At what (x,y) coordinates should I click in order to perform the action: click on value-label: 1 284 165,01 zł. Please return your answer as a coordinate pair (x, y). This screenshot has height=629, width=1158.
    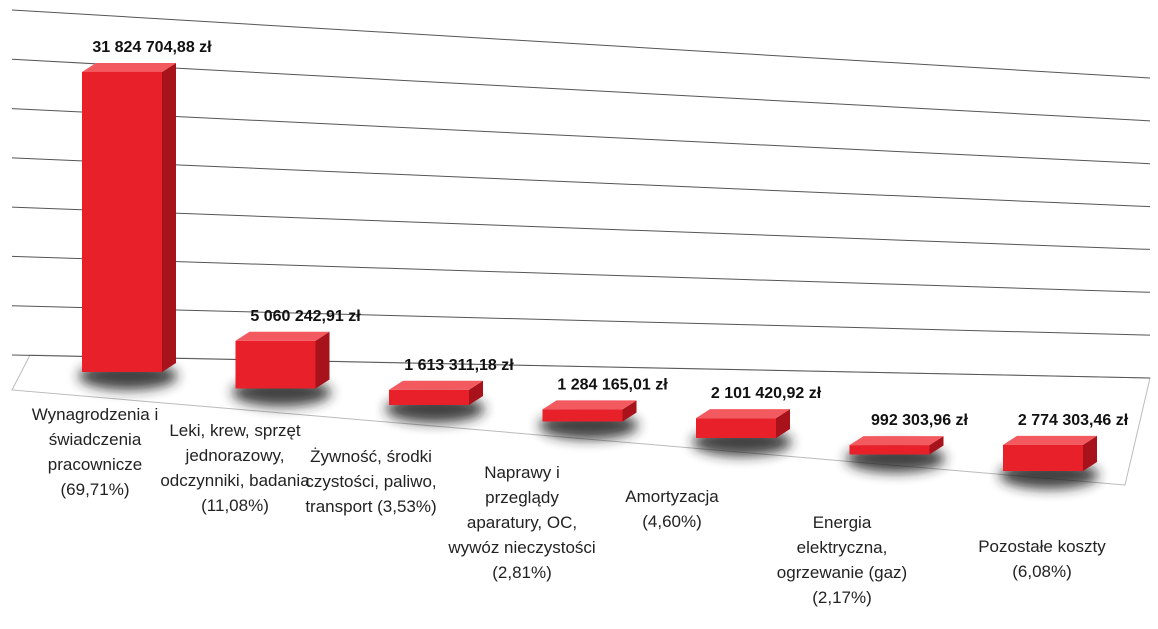
    Looking at the image, I should click on (612, 384).